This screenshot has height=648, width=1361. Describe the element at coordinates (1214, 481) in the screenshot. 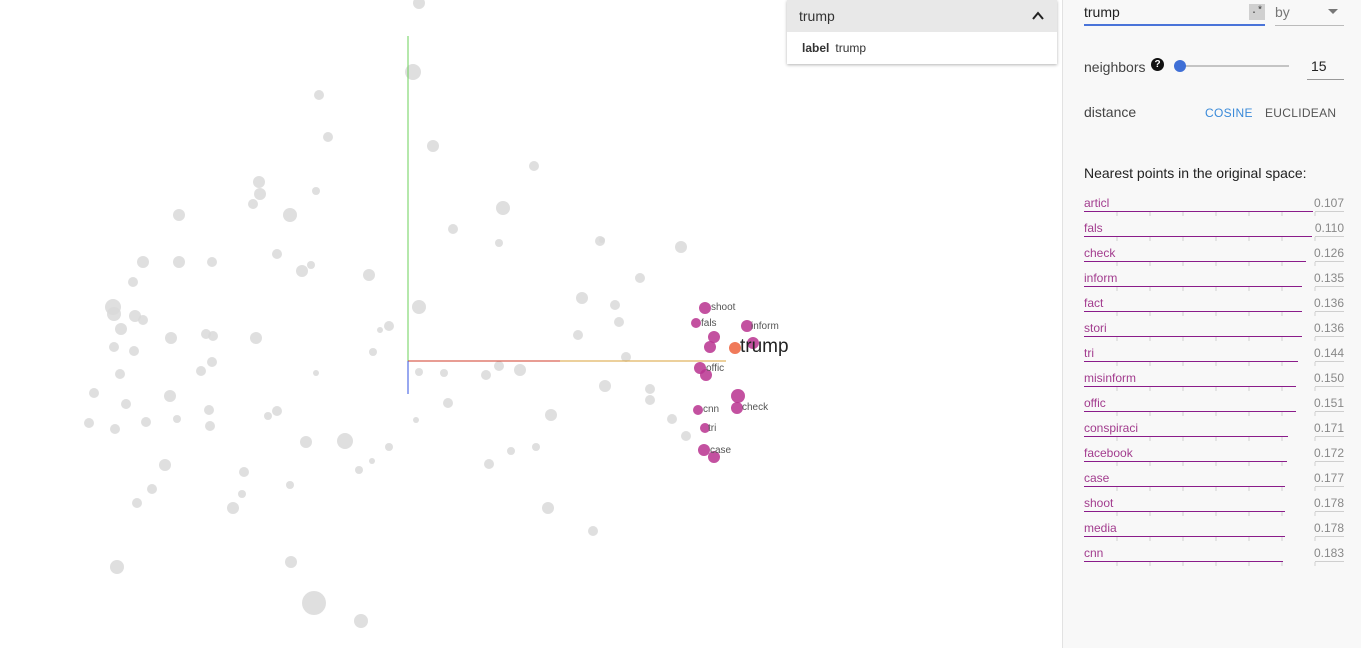

I see `nearest-point-row: case 0.177` at that location.